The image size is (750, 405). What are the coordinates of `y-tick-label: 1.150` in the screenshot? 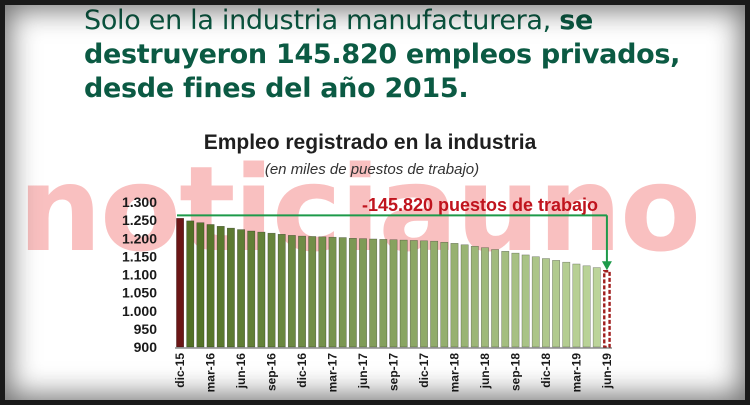 It's located at (139, 256).